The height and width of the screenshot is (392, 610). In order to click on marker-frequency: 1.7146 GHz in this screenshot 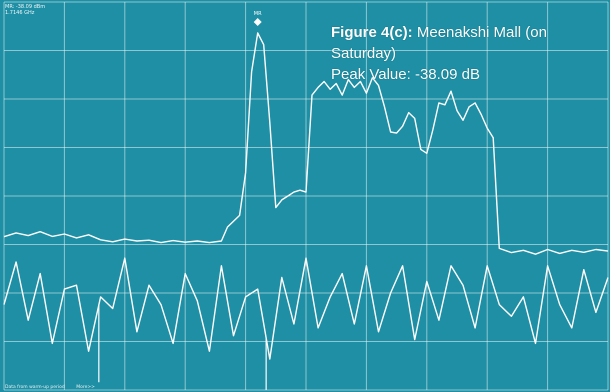, I will do `click(20, 13)`.